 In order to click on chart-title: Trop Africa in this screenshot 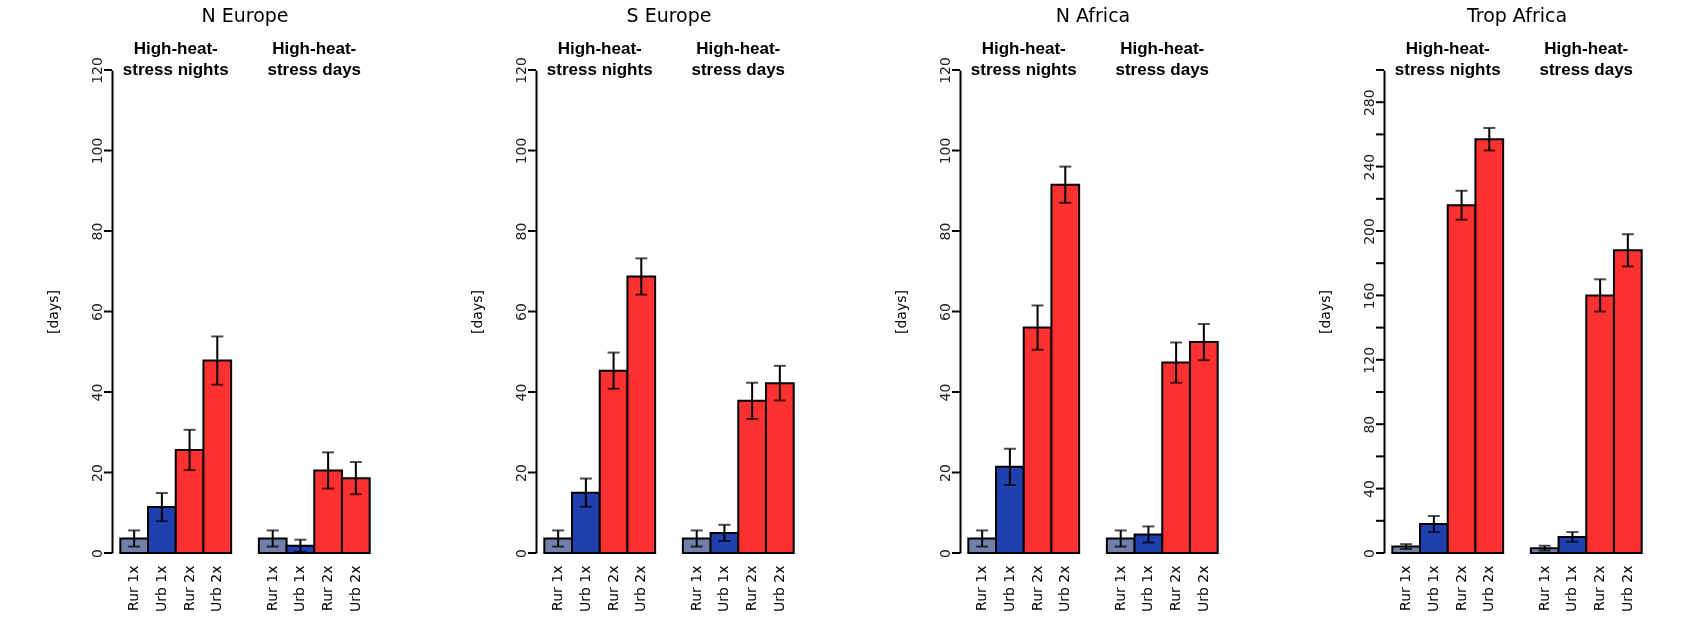, I will do `click(1517, 15)`.